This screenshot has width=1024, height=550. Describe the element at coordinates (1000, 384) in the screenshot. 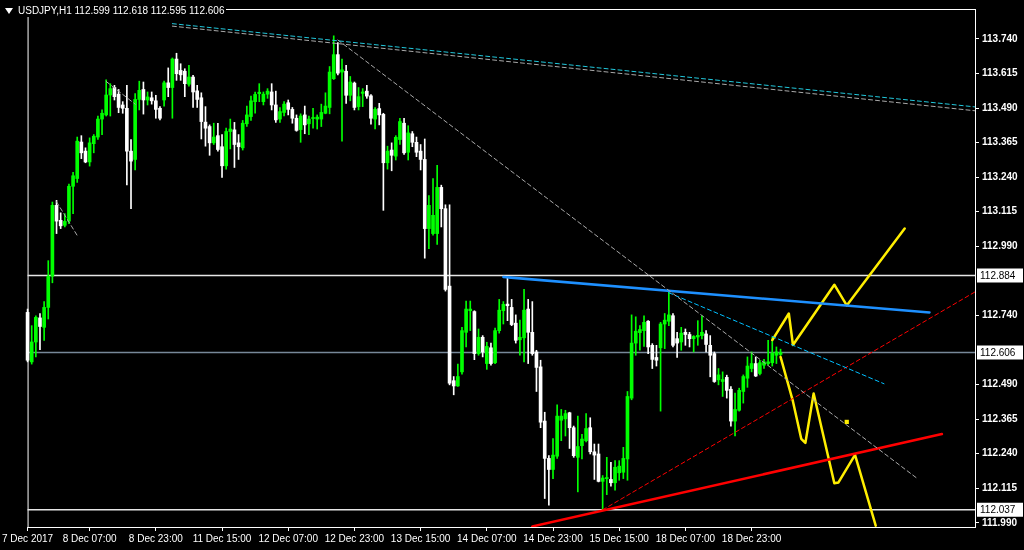

I see `y-tick-label: 112.490` at that location.